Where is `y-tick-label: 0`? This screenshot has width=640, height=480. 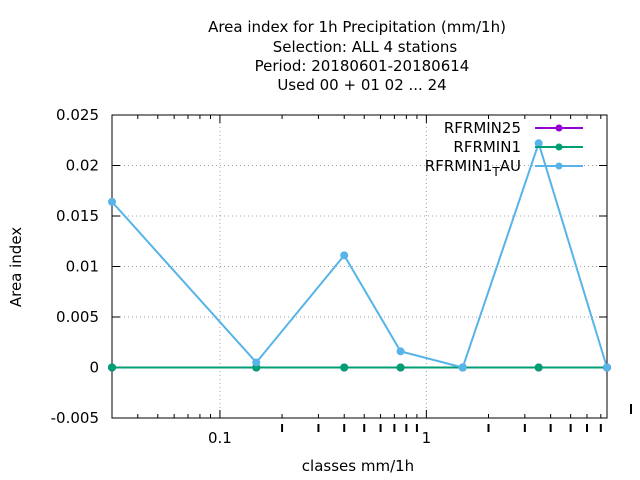
y-tick-label: 0 is located at coordinates (94, 368).